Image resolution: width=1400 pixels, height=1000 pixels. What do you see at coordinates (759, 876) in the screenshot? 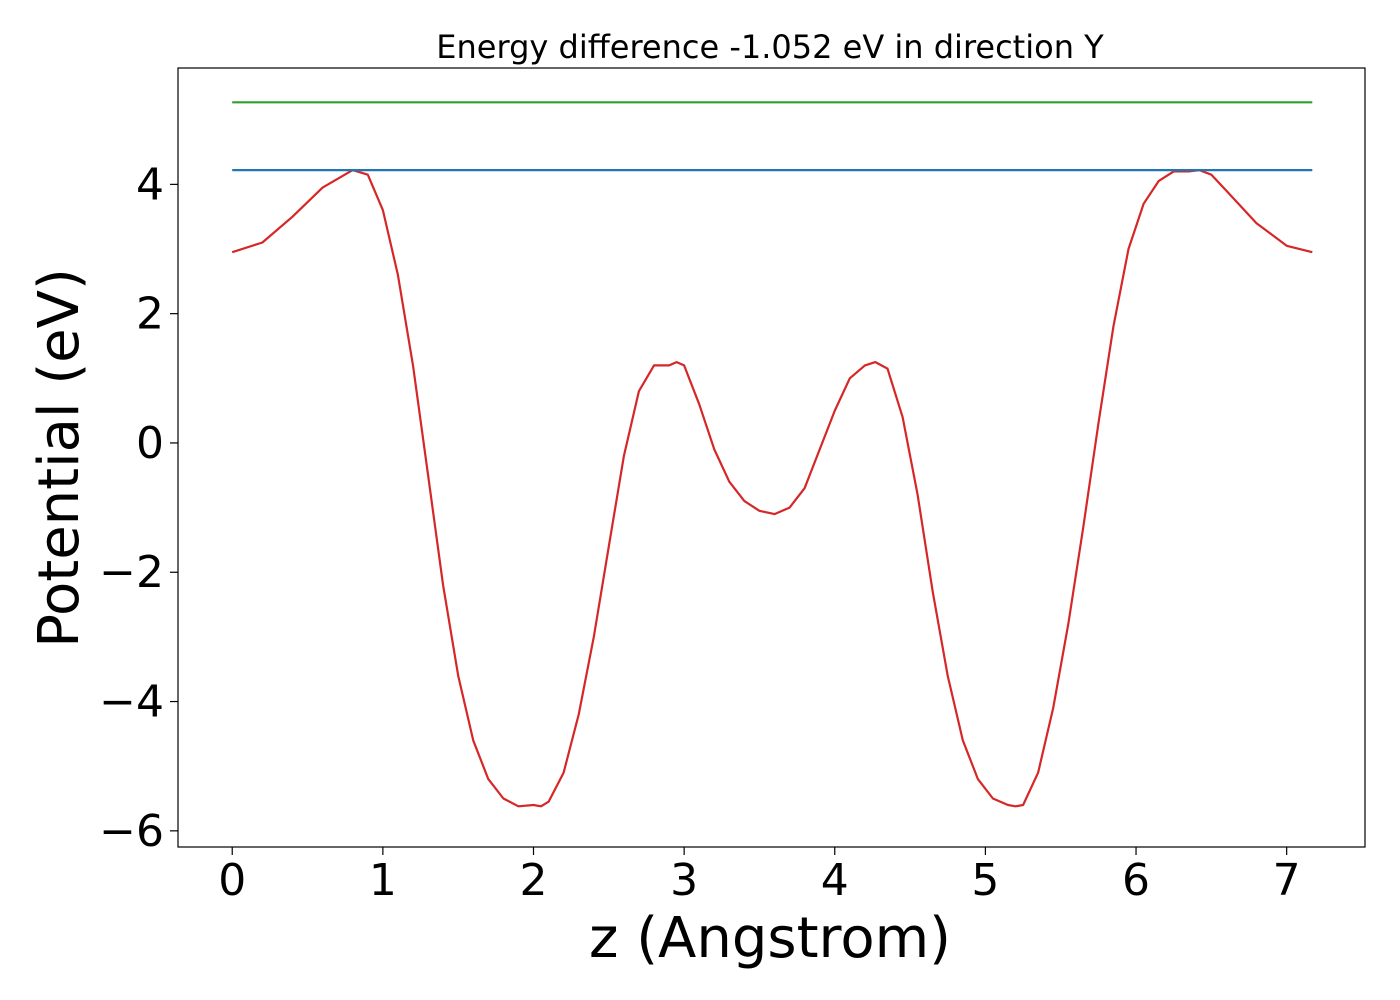
I see `x-axis-ticks: 0 1 2 3 4 5 6 7` at bounding box center [759, 876].